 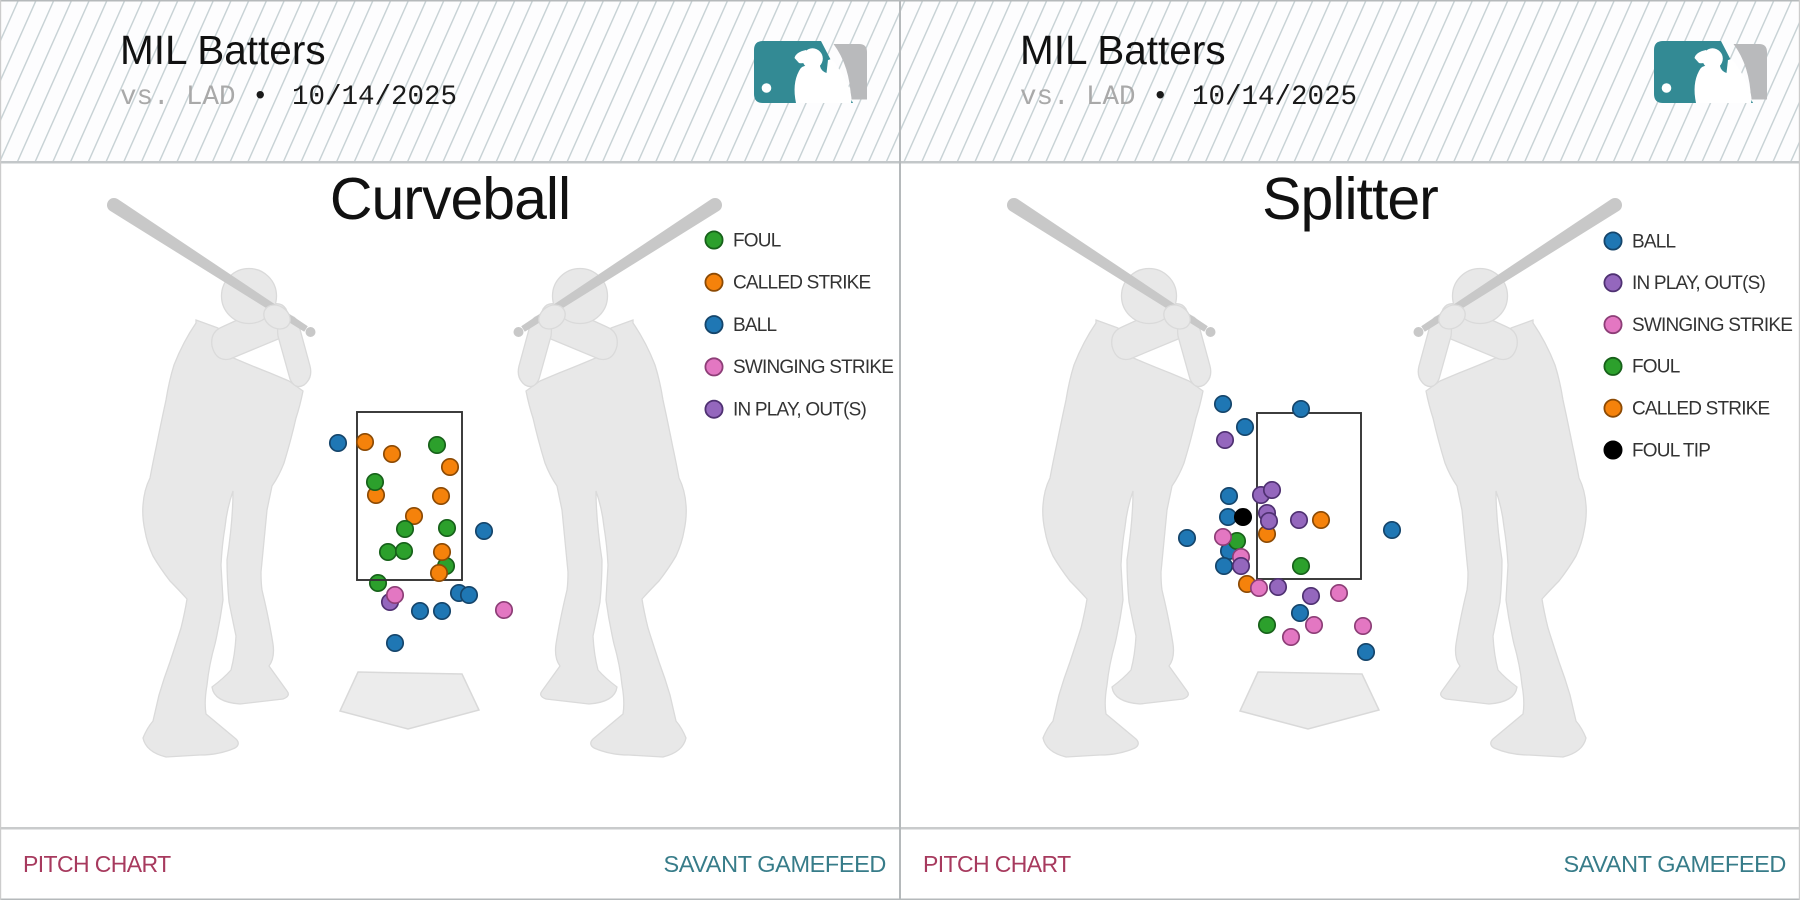 I want to click on svg-text: FOUL TIP, so click(x=1671, y=450).